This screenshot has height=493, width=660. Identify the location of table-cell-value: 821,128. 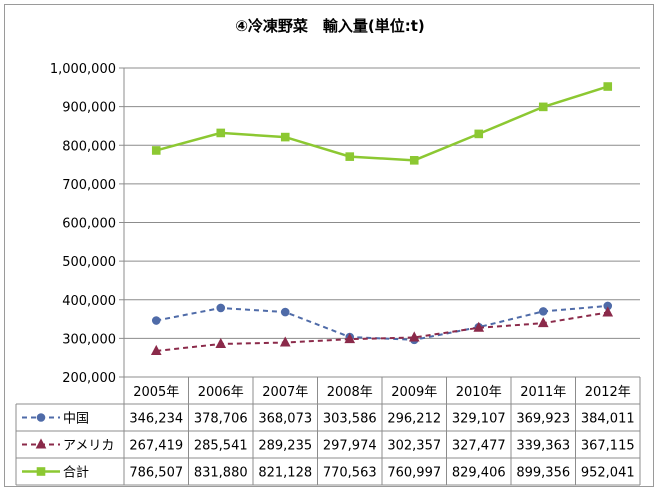
(285, 473).